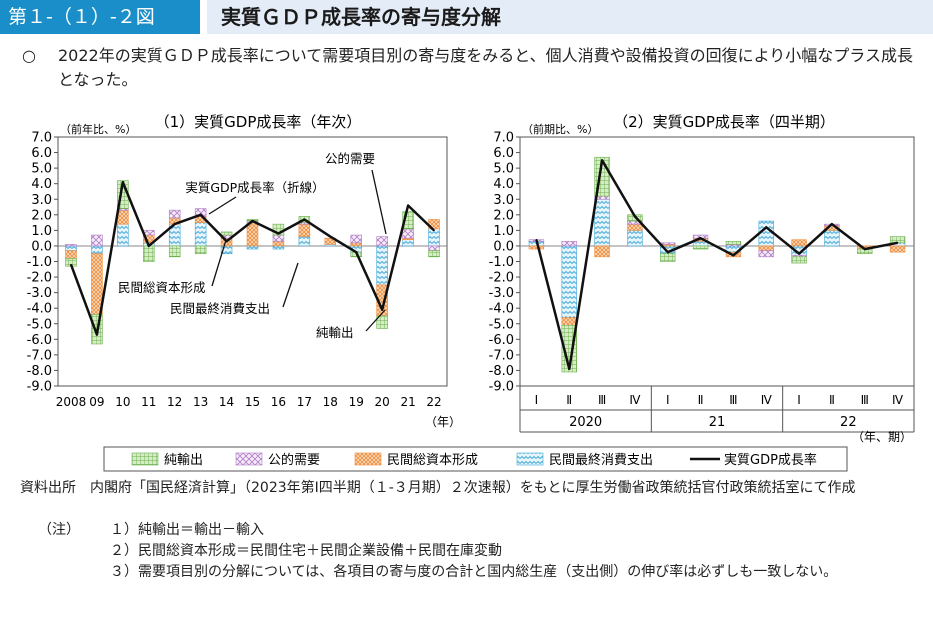 Image resolution: width=933 pixels, height=625 pixels. I want to click on y-tick-label: 0.0, so click(41, 246).